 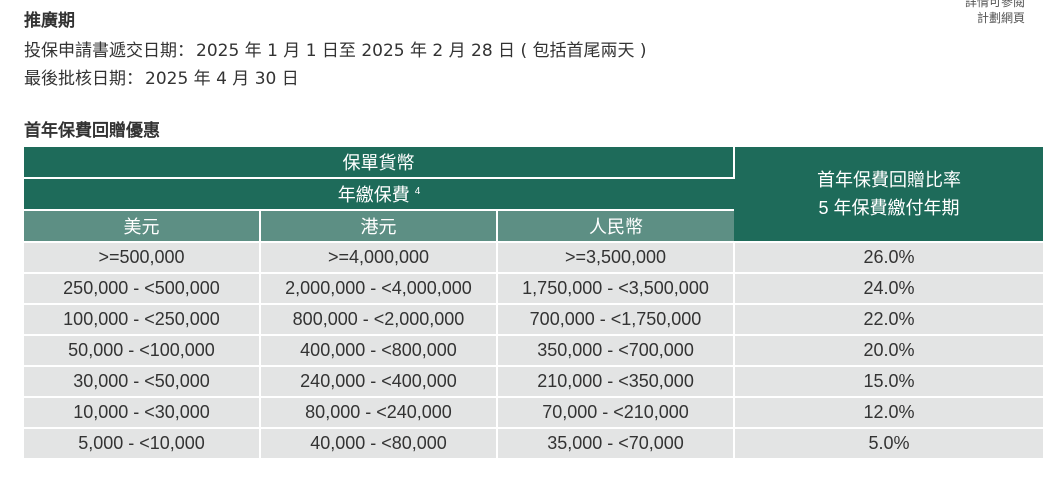 I want to click on hkd-premium-cell: 80,000 - <240,000, so click(x=379, y=413).